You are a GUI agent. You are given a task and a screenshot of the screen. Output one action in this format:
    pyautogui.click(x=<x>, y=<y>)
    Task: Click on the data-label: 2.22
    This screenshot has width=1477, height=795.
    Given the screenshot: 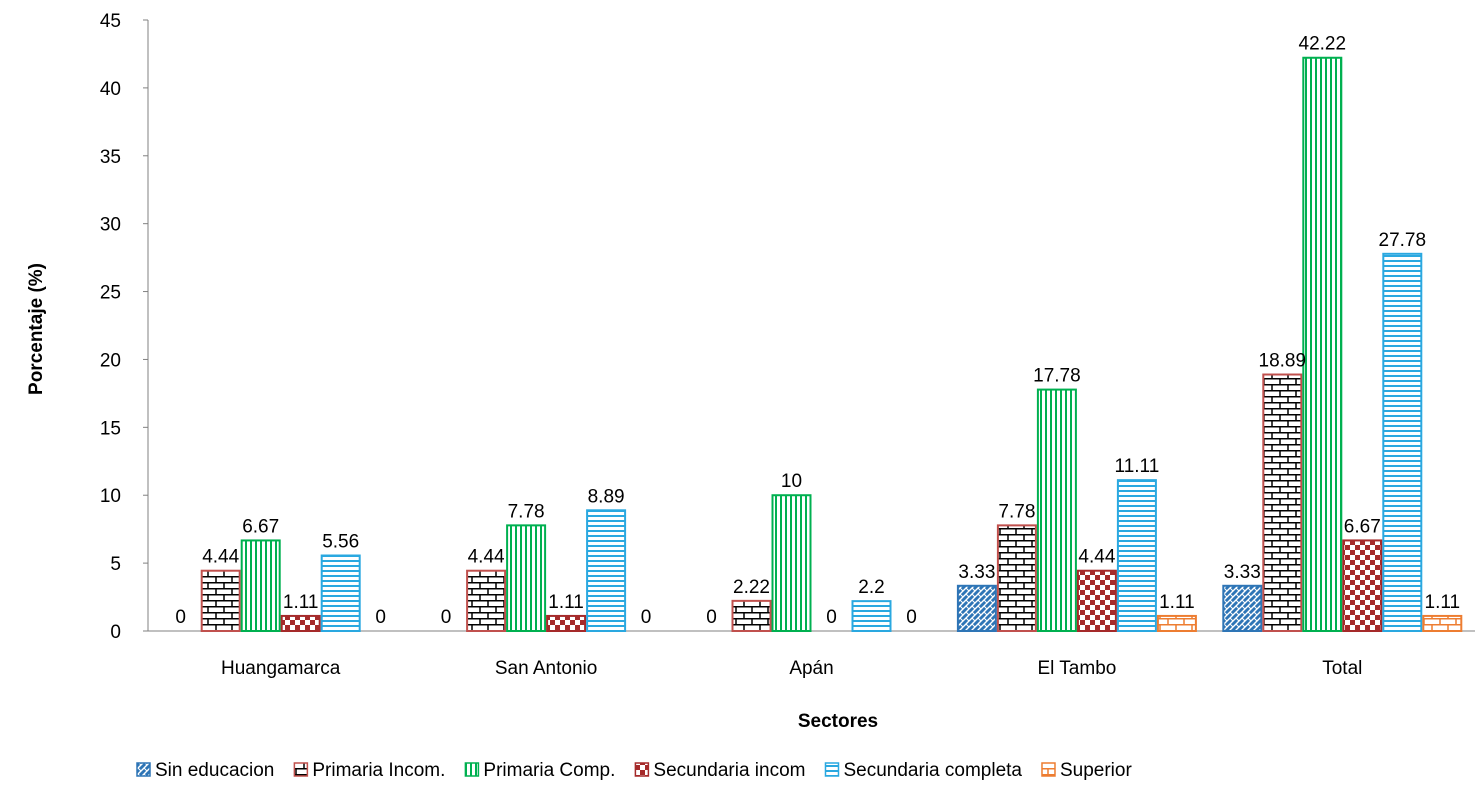 What is the action you would take?
    pyautogui.click(x=751, y=587)
    